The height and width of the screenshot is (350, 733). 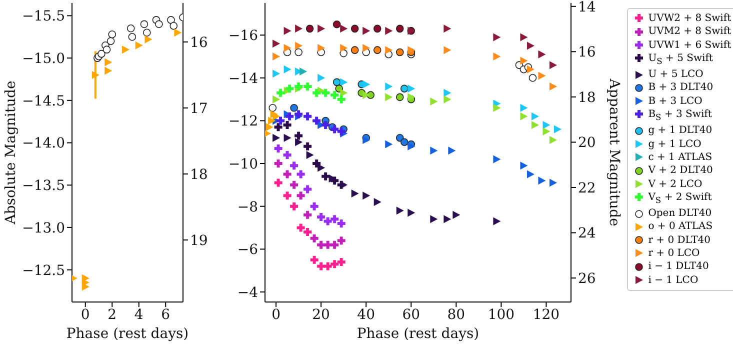 I want to click on x-tick-label: 100, so click(x=501, y=314).